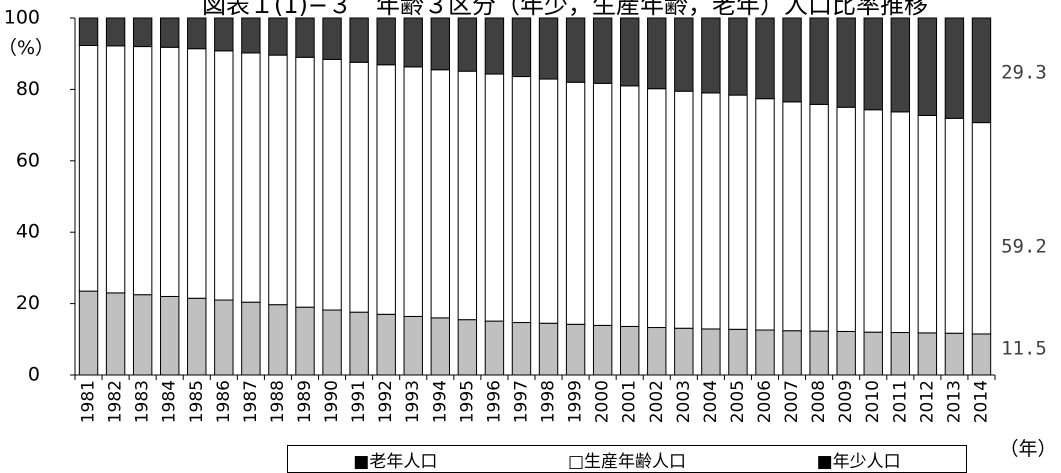 Image resolution: width=1061 pixels, height=473 pixels. Describe the element at coordinates (873, 64) in the screenshot. I see `bar-old-2010` at that location.